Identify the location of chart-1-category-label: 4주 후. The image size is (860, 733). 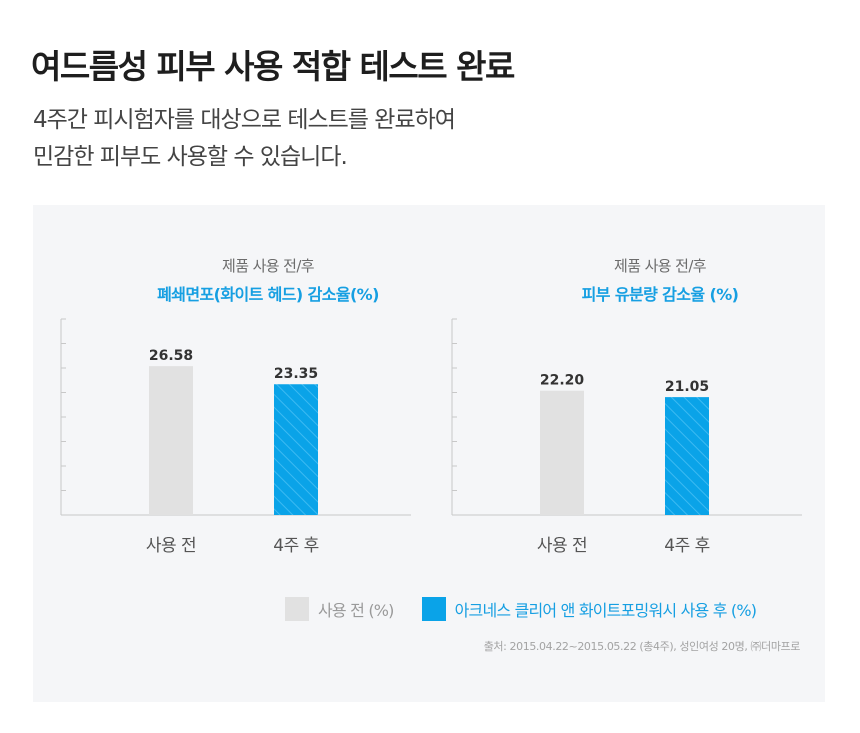
(296, 546).